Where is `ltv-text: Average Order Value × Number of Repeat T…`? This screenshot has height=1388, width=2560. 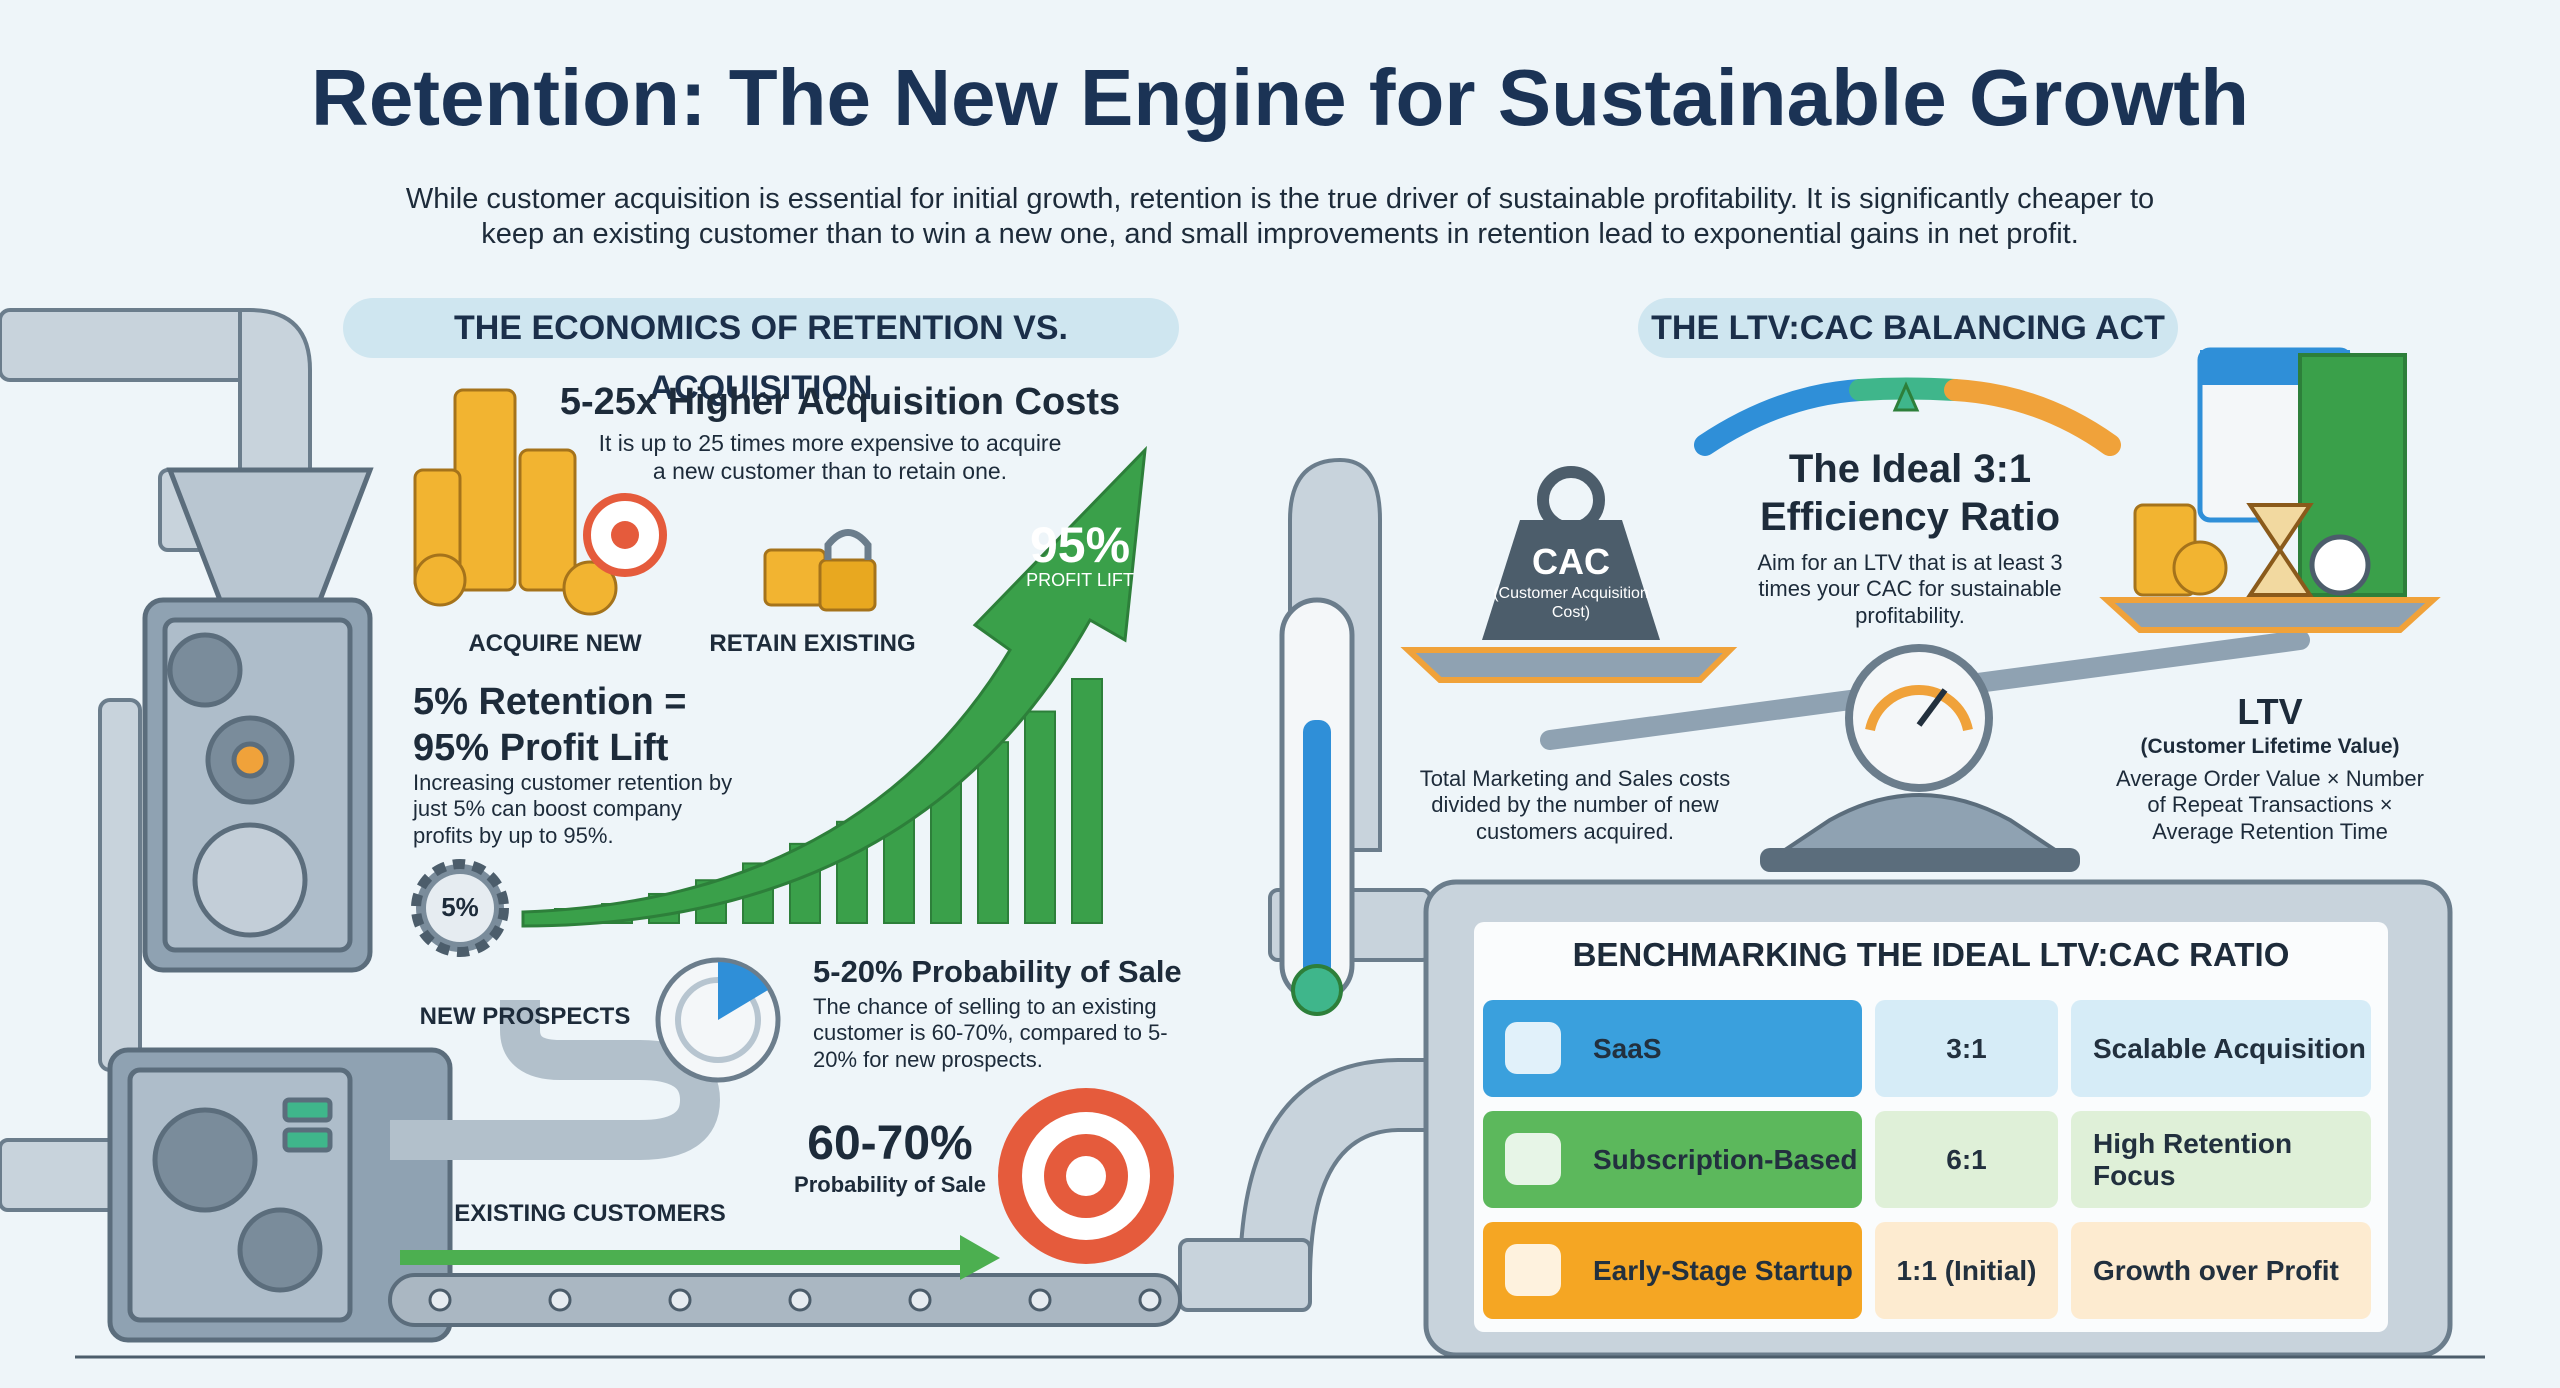
ltv-text: Average Order Value × Number of Repeat T… is located at coordinates (2270, 805).